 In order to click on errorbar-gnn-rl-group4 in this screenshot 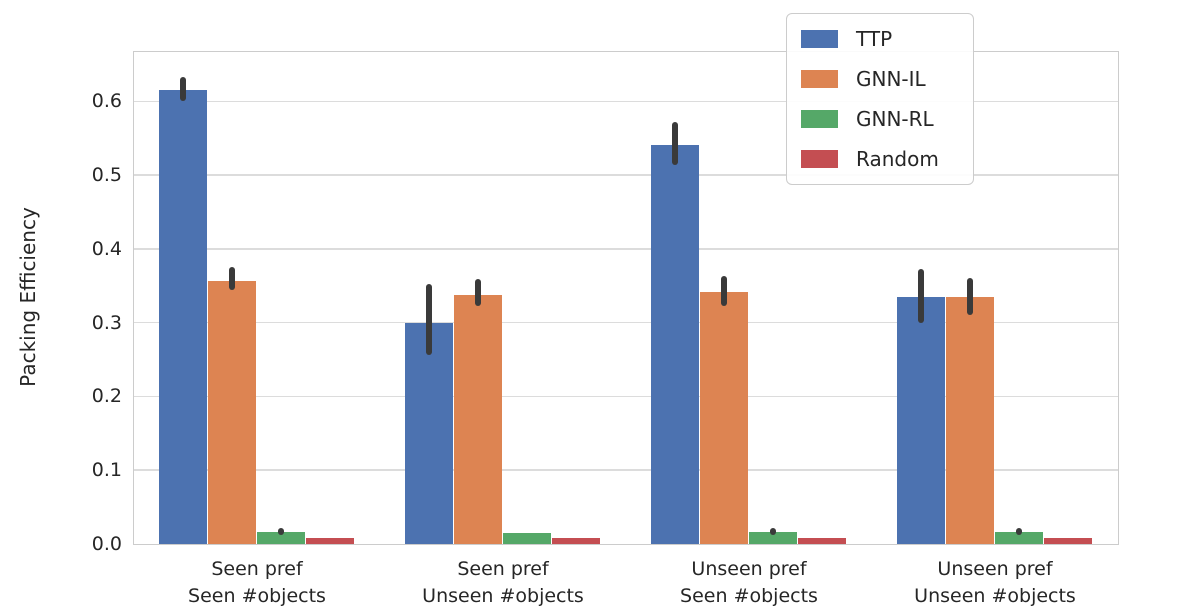, I will do `click(1019, 531)`.